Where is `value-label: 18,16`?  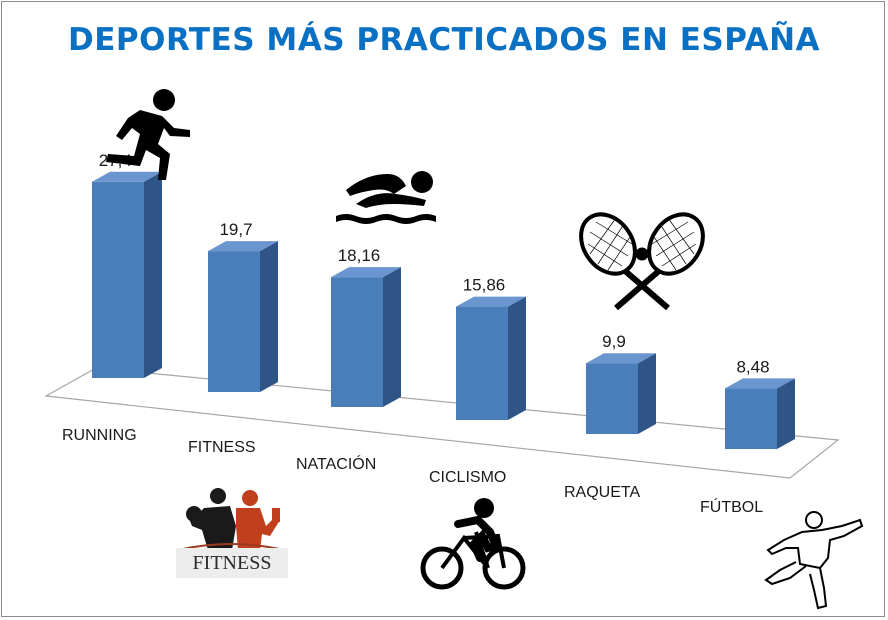 value-label: 18,16 is located at coordinates (359, 255).